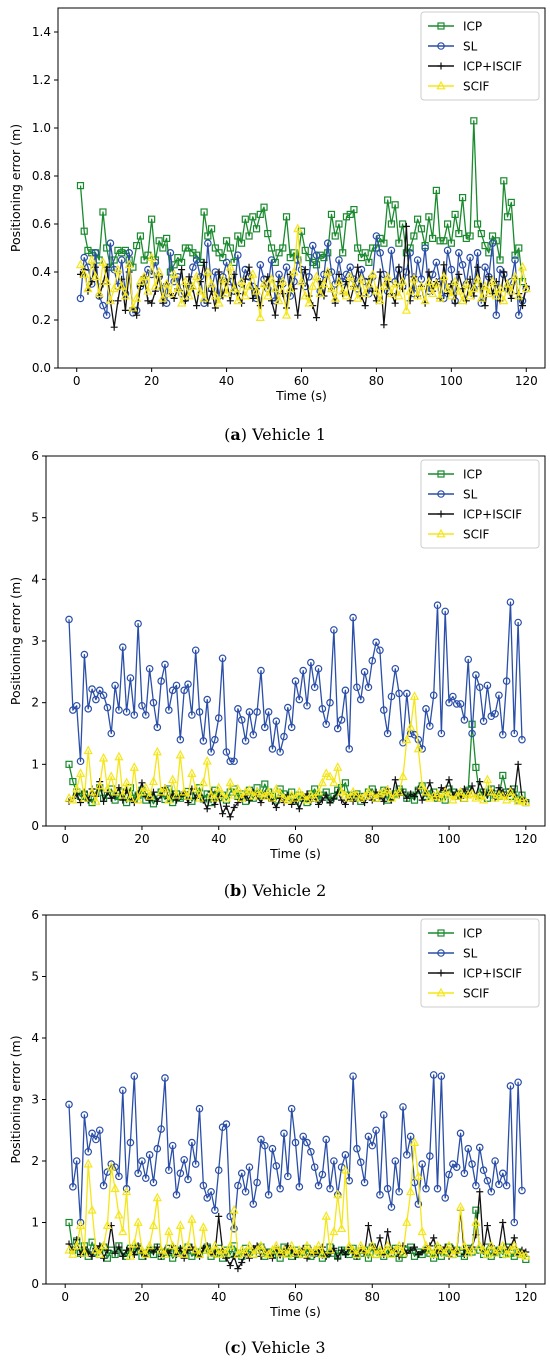 The height and width of the screenshot is (1364, 550). What do you see at coordinates (476, 994) in the screenshot?
I see `legend-label: SCIF` at bounding box center [476, 994].